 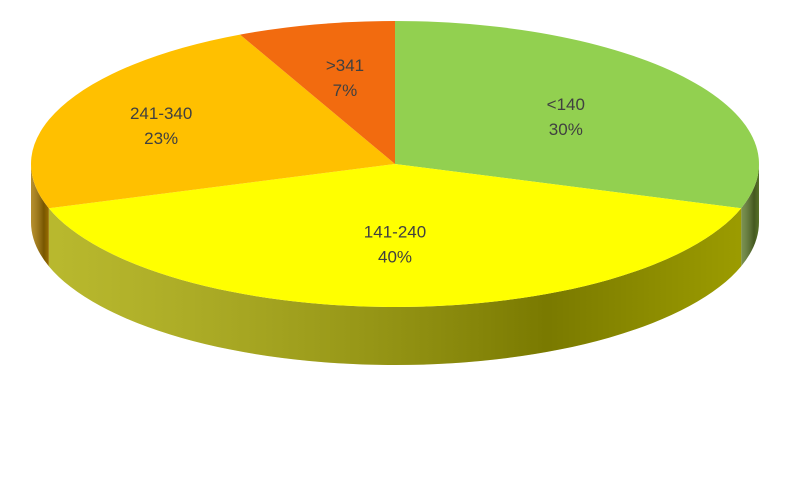 I want to click on slice-percent-label: 30%, so click(x=566, y=129).